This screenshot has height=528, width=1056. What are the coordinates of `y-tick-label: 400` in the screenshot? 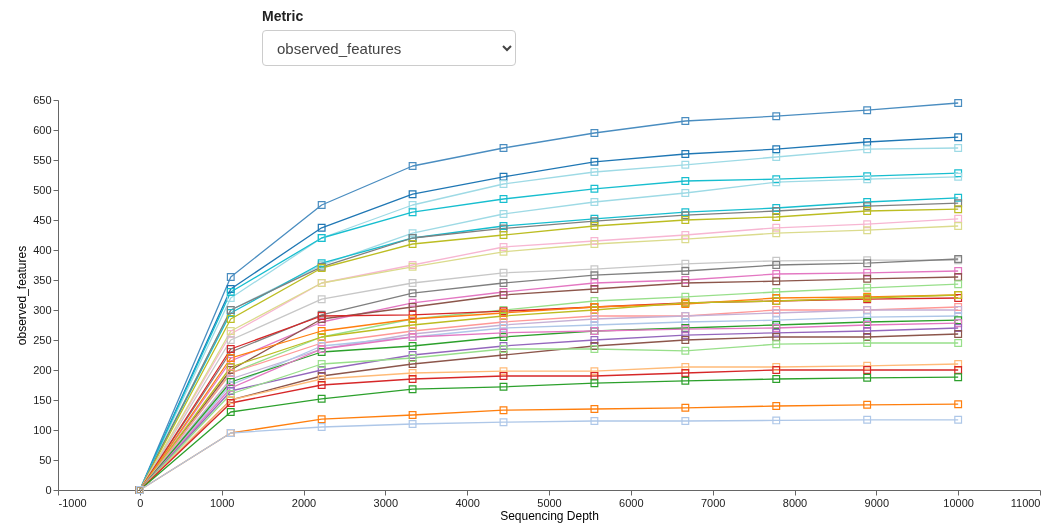 It's located at (42, 249).